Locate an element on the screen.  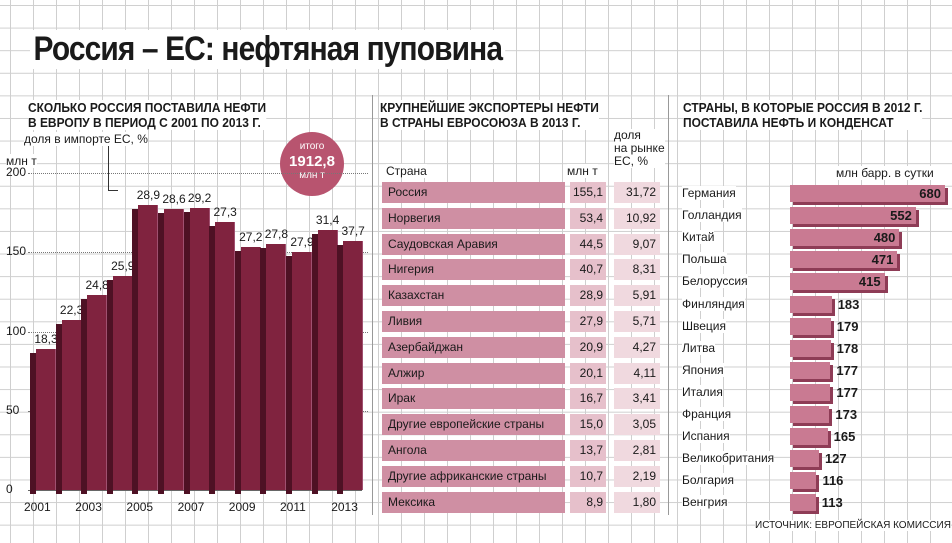
country-bar: 178 is located at coordinates (824, 348).